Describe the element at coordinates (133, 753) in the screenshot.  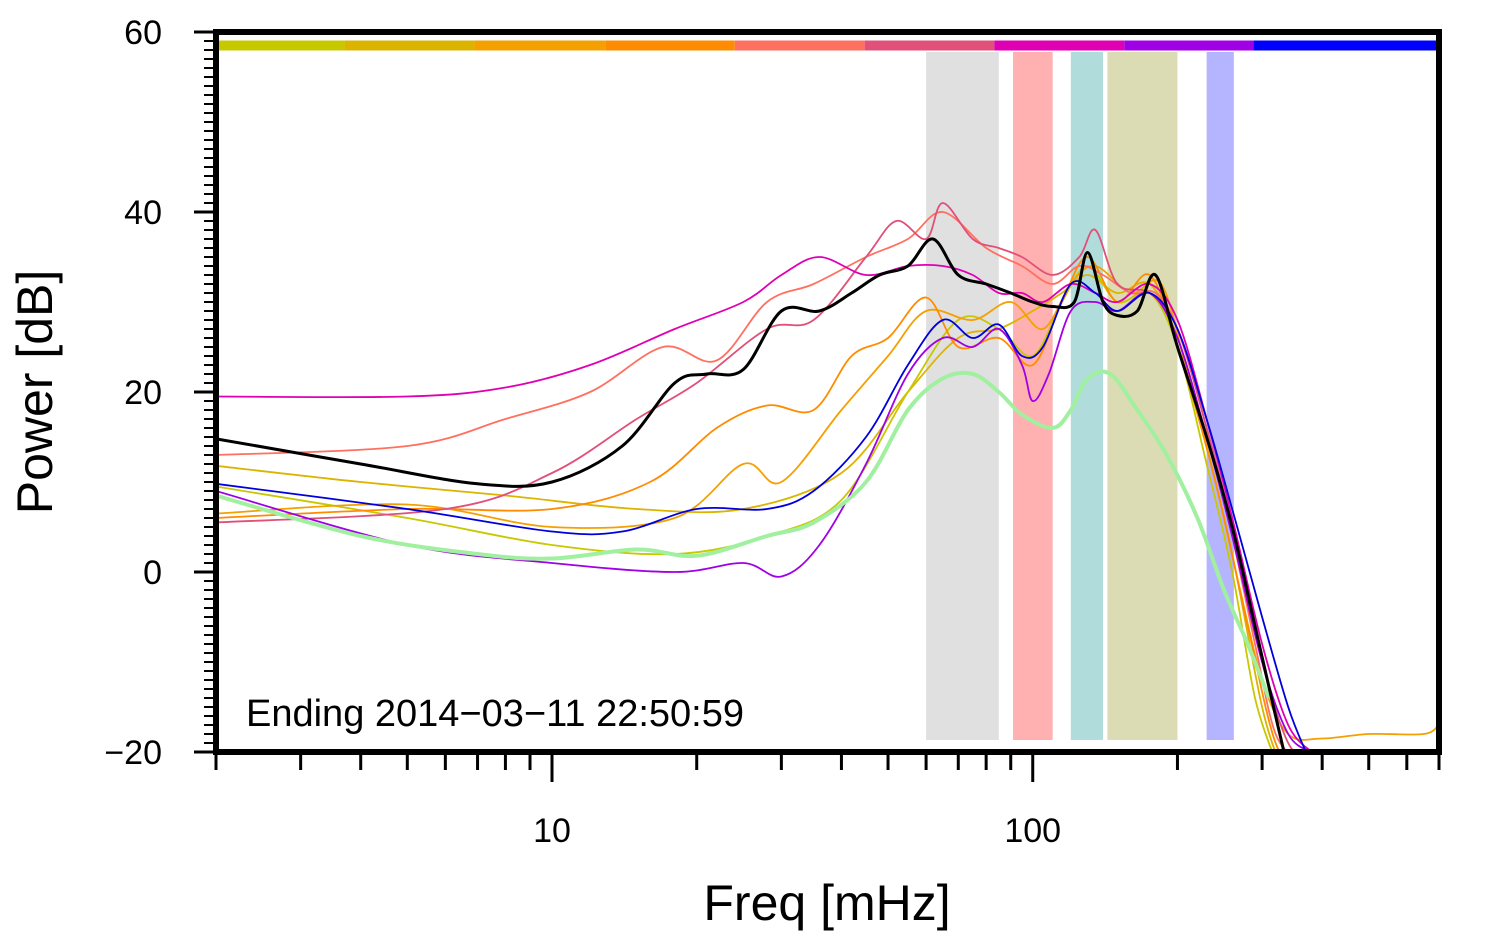
I see `y-tick-label: −20` at that location.